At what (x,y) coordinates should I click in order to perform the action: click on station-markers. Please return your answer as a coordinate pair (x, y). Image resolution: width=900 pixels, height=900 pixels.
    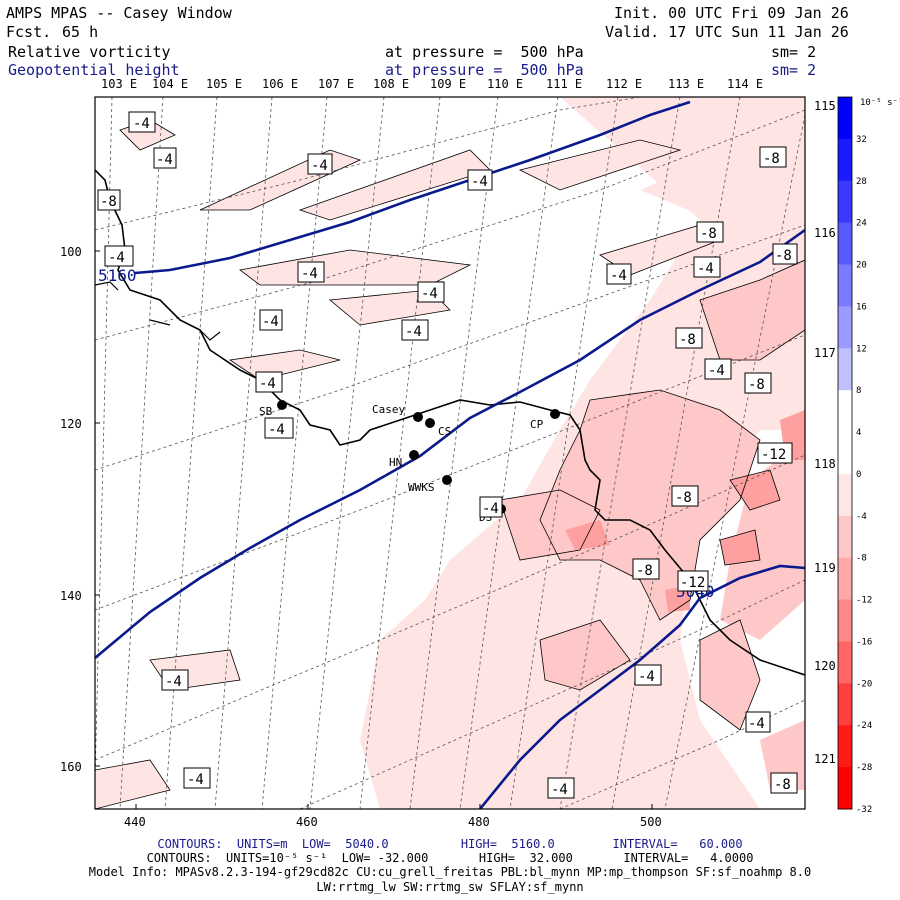
    Looking at the image, I should click on (418, 457).